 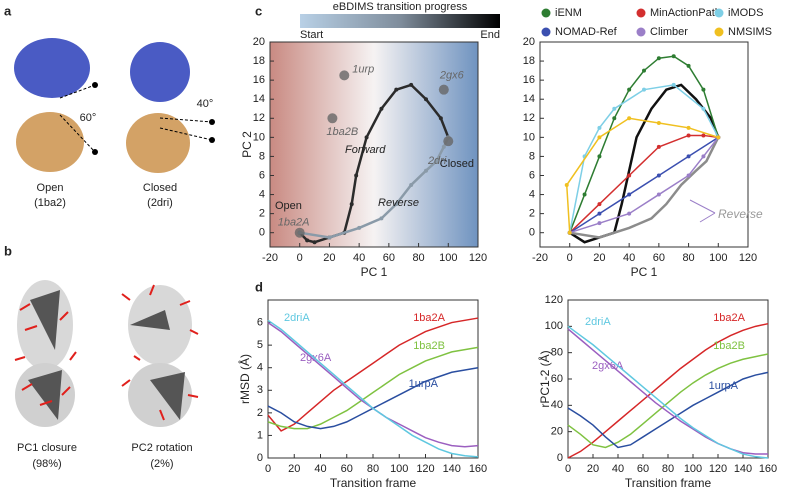 I want to click on series-label: 1urpA, so click(x=424, y=384).